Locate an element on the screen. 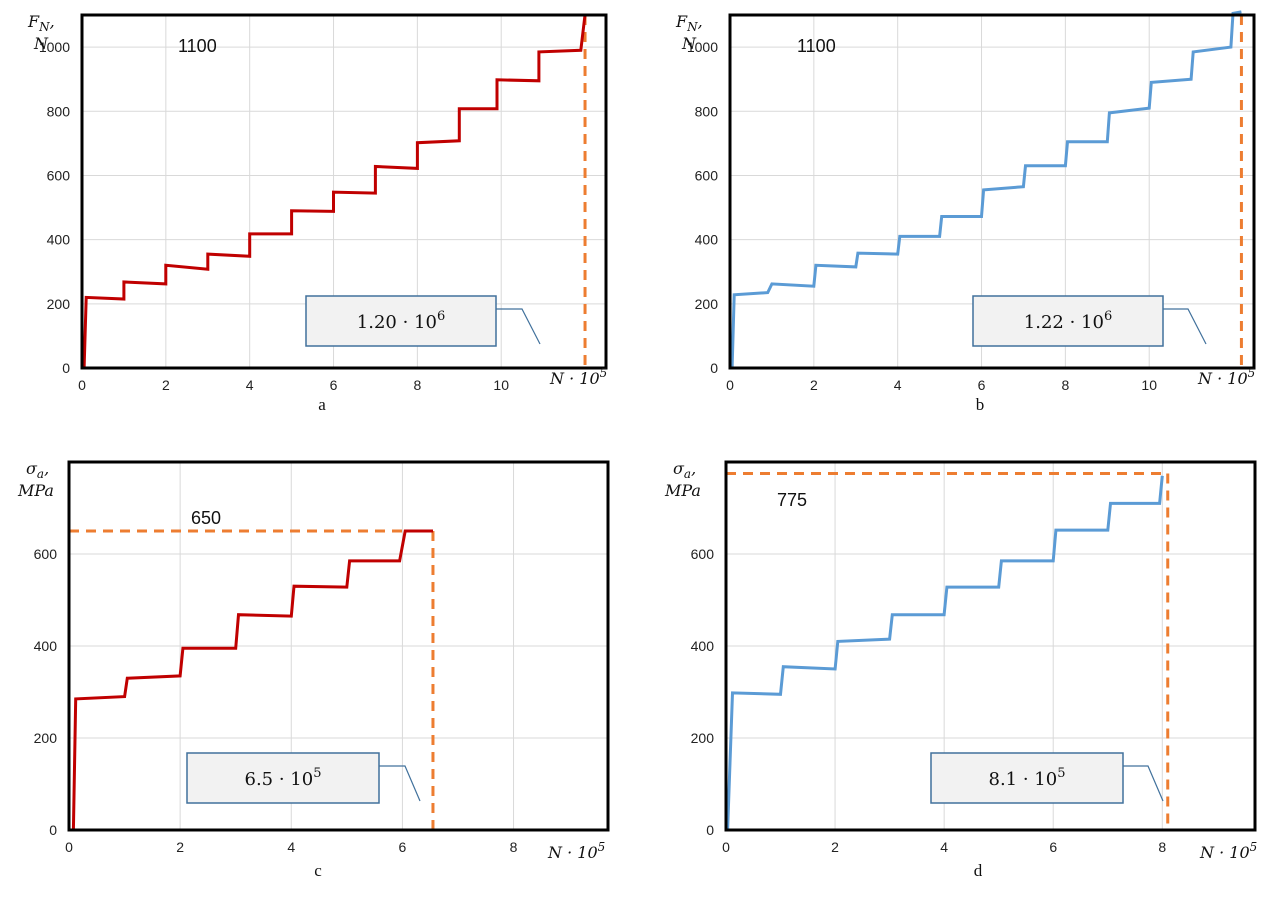  callout-mantissa: 1.22 · 10 is located at coordinates (1064, 322).